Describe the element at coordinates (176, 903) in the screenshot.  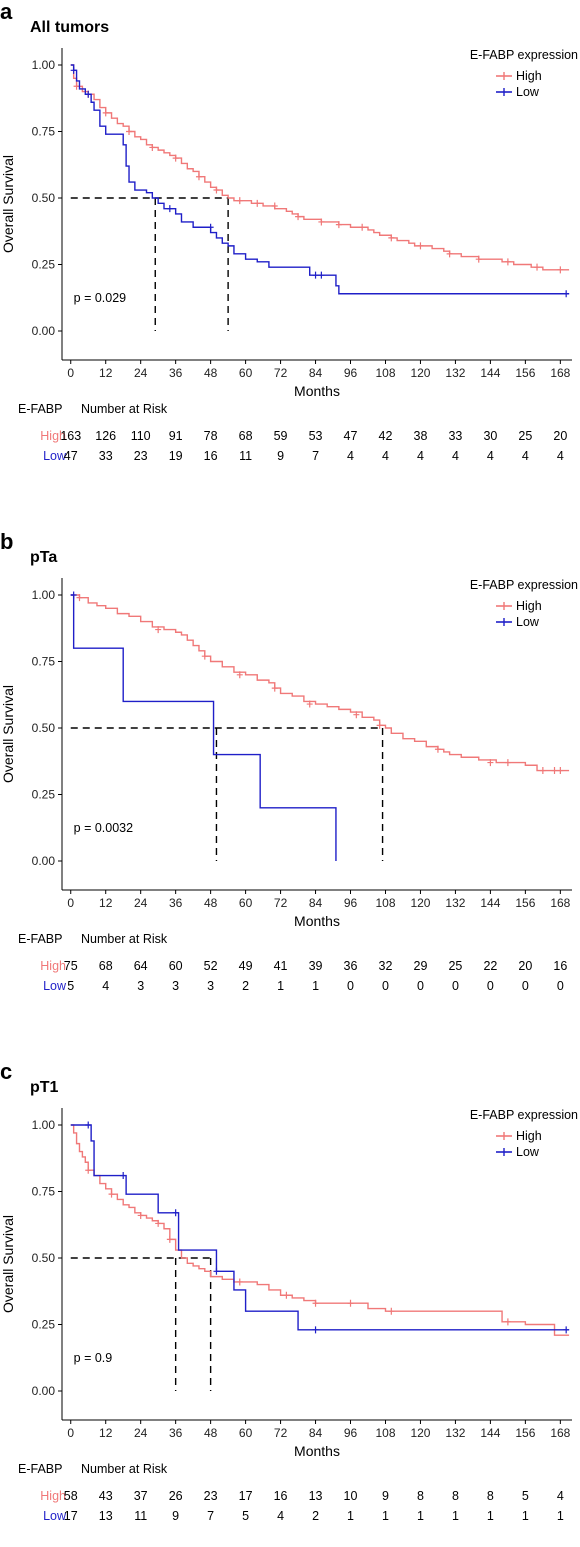
I see `x-tick-label: 36` at that location.